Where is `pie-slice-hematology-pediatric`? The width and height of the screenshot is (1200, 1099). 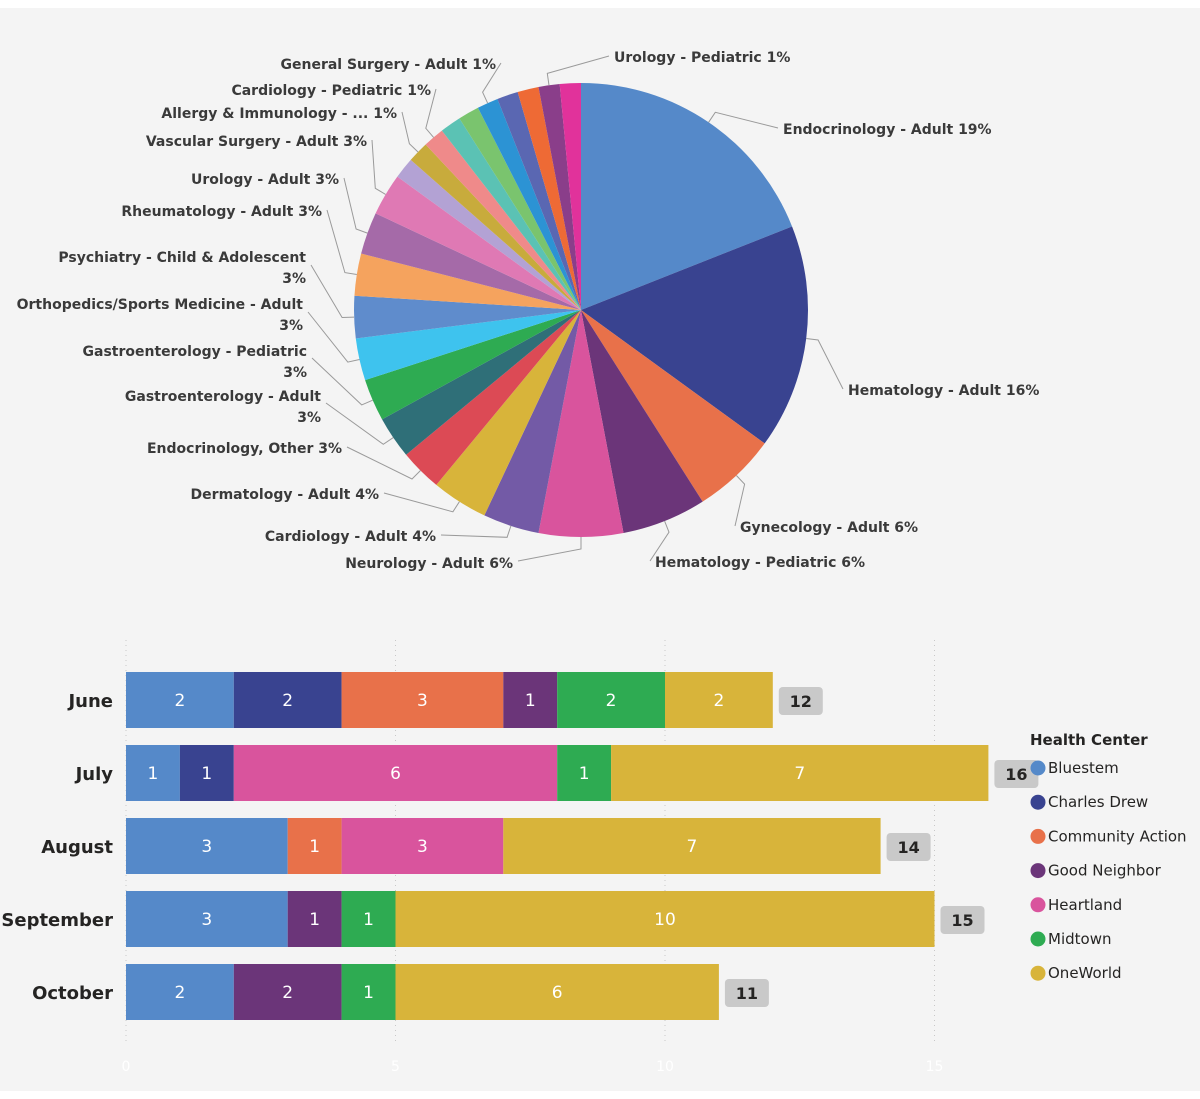
pie-slice-hematology-pediatric is located at coordinates (642, 421).